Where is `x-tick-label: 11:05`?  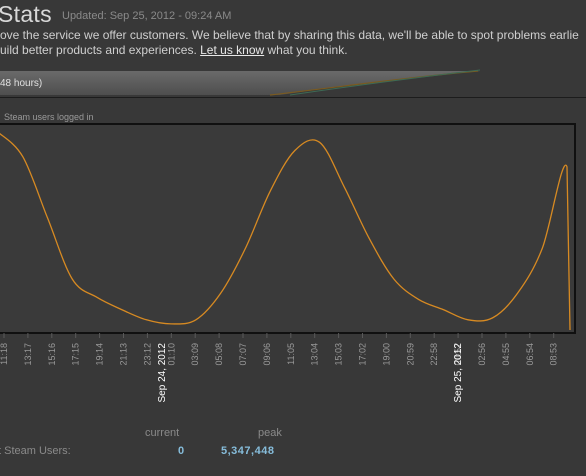
x-tick-label: 11:05 is located at coordinates (291, 354).